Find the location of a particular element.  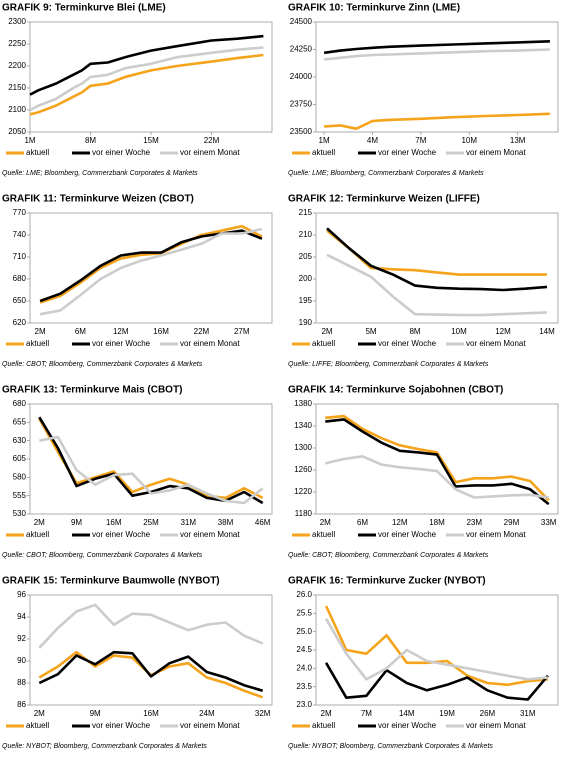

y-tick-label: 92 is located at coordinates (21, 638).